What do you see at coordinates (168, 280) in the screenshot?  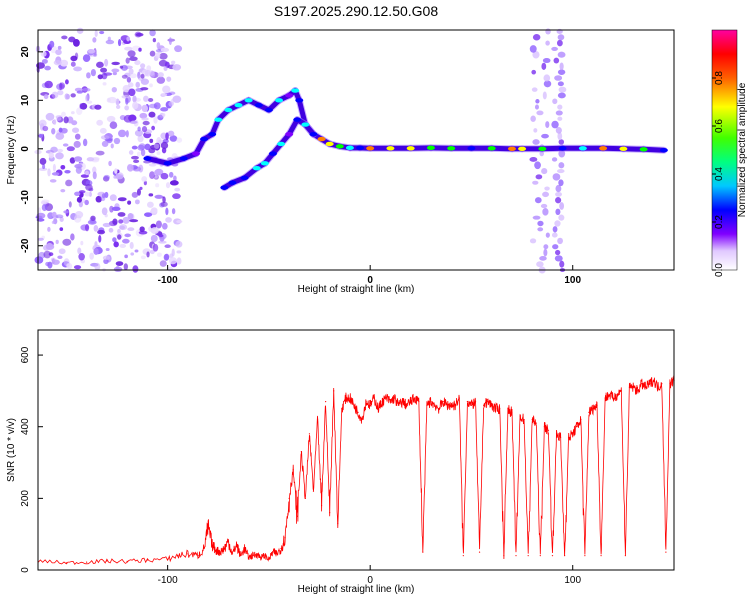 I see `spectrogram-x-tick-label: -100` at bounding box center [168, 280].